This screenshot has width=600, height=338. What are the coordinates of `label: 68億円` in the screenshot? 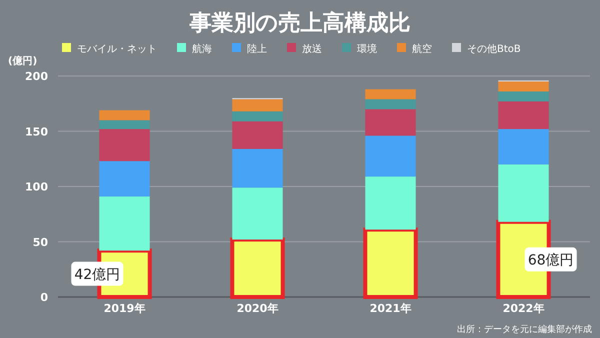 It's located at (550, 259).